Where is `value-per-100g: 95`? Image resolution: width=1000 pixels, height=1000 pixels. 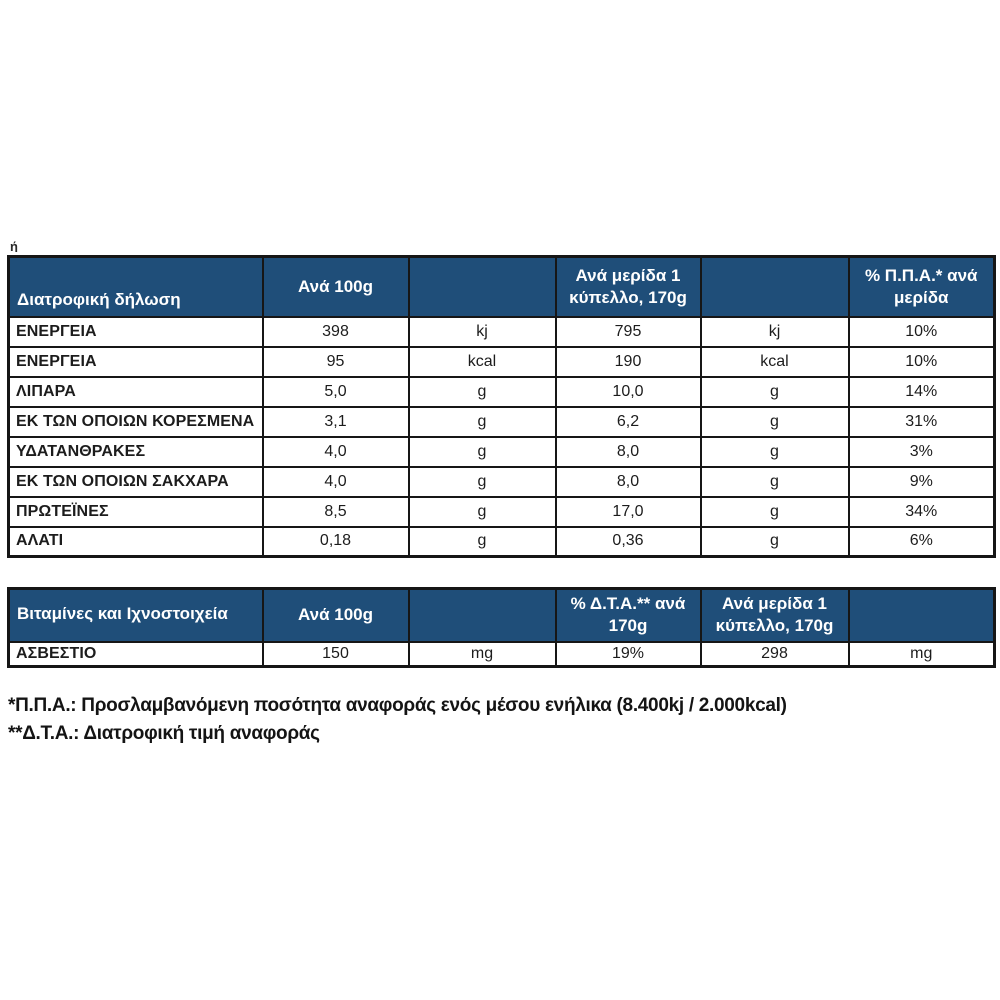 value-per-100g: 95 is located at coordinates (335, 361).